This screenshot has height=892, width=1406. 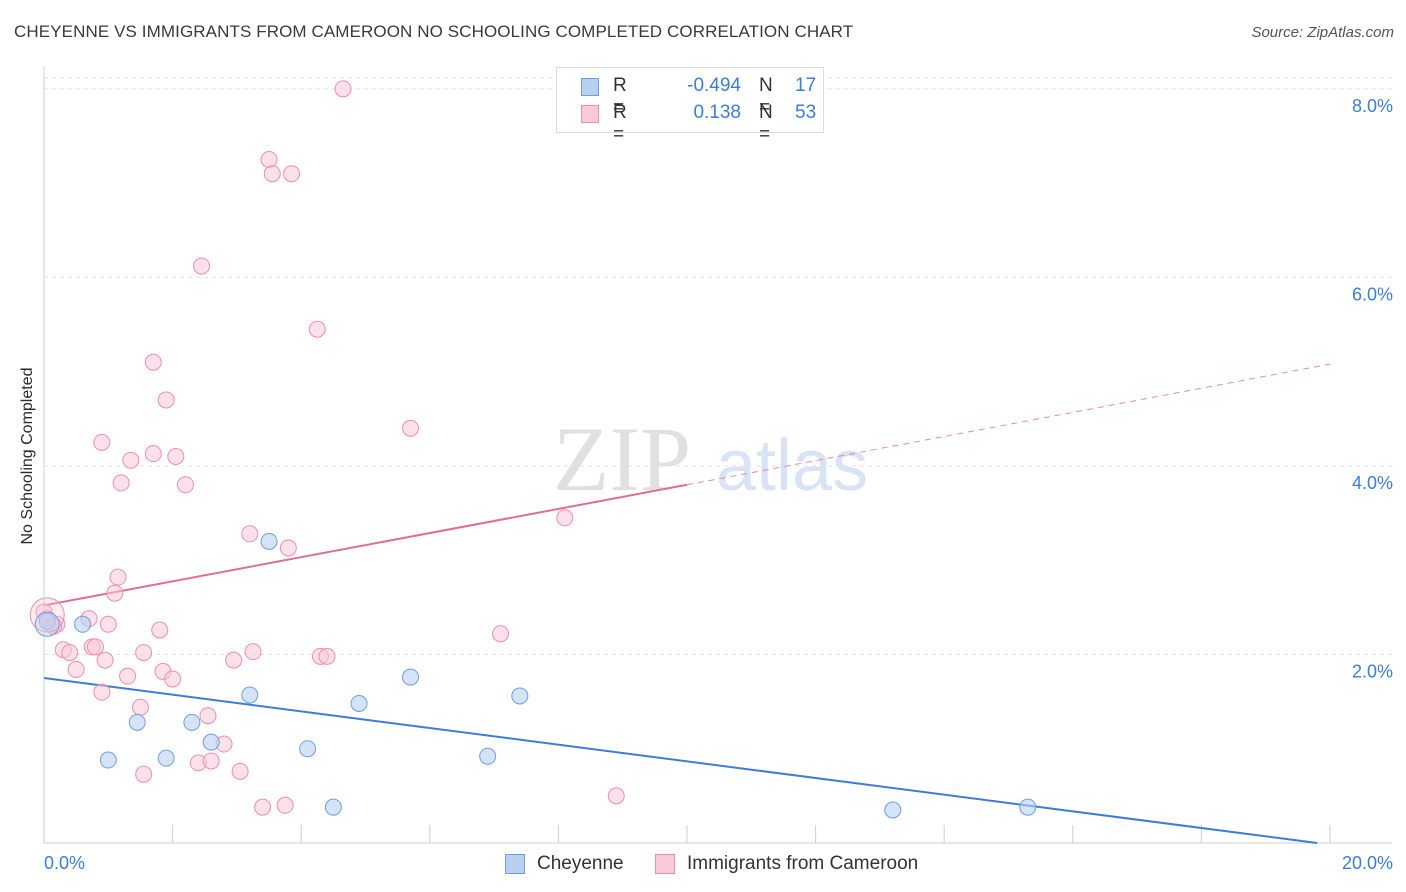 What do you see at coordinates (622, 459) in the screenshot?
I see `watermark-zip: ZIP` at bounding box center [622, 459].